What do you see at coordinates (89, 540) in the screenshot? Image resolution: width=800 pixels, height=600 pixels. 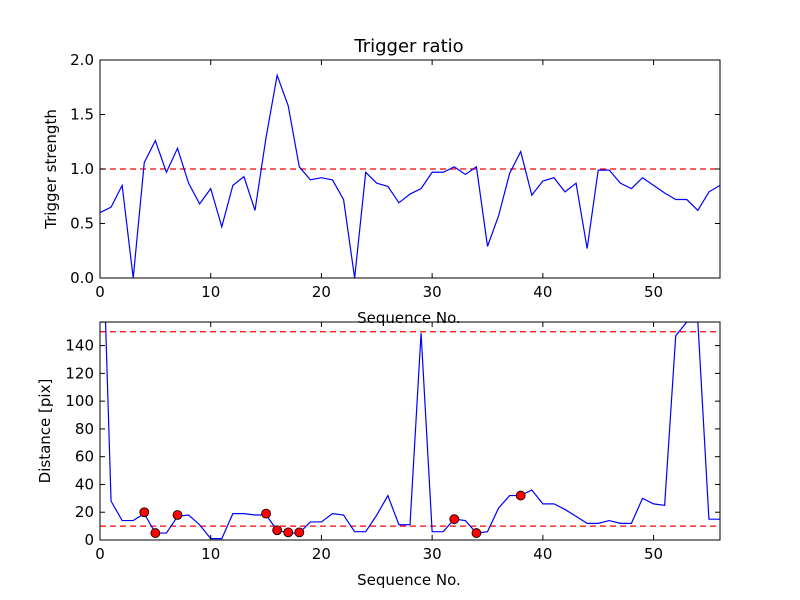 I see `y-tick-label: 0` at bounding box center [89, 540].